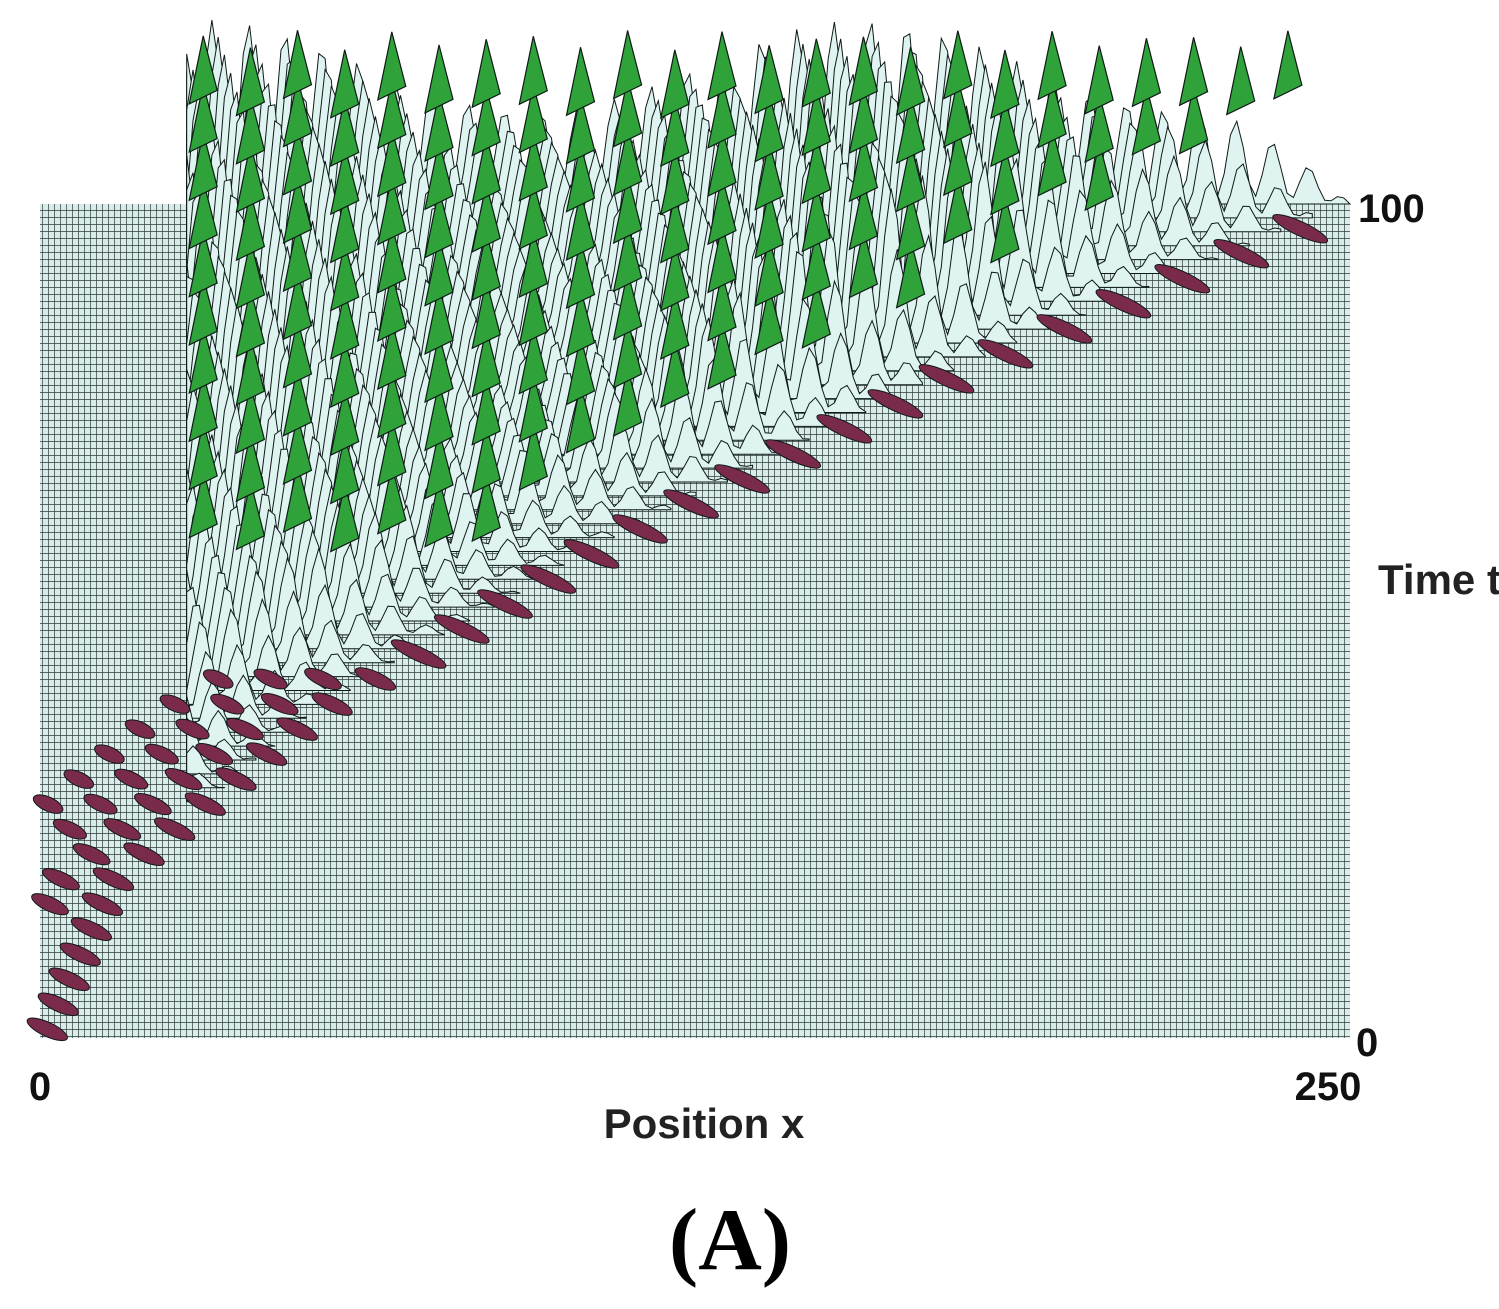  Describe the element at coordinates (40, 1087) in the screenshot. I see `x-tick-start: 0` at that location.